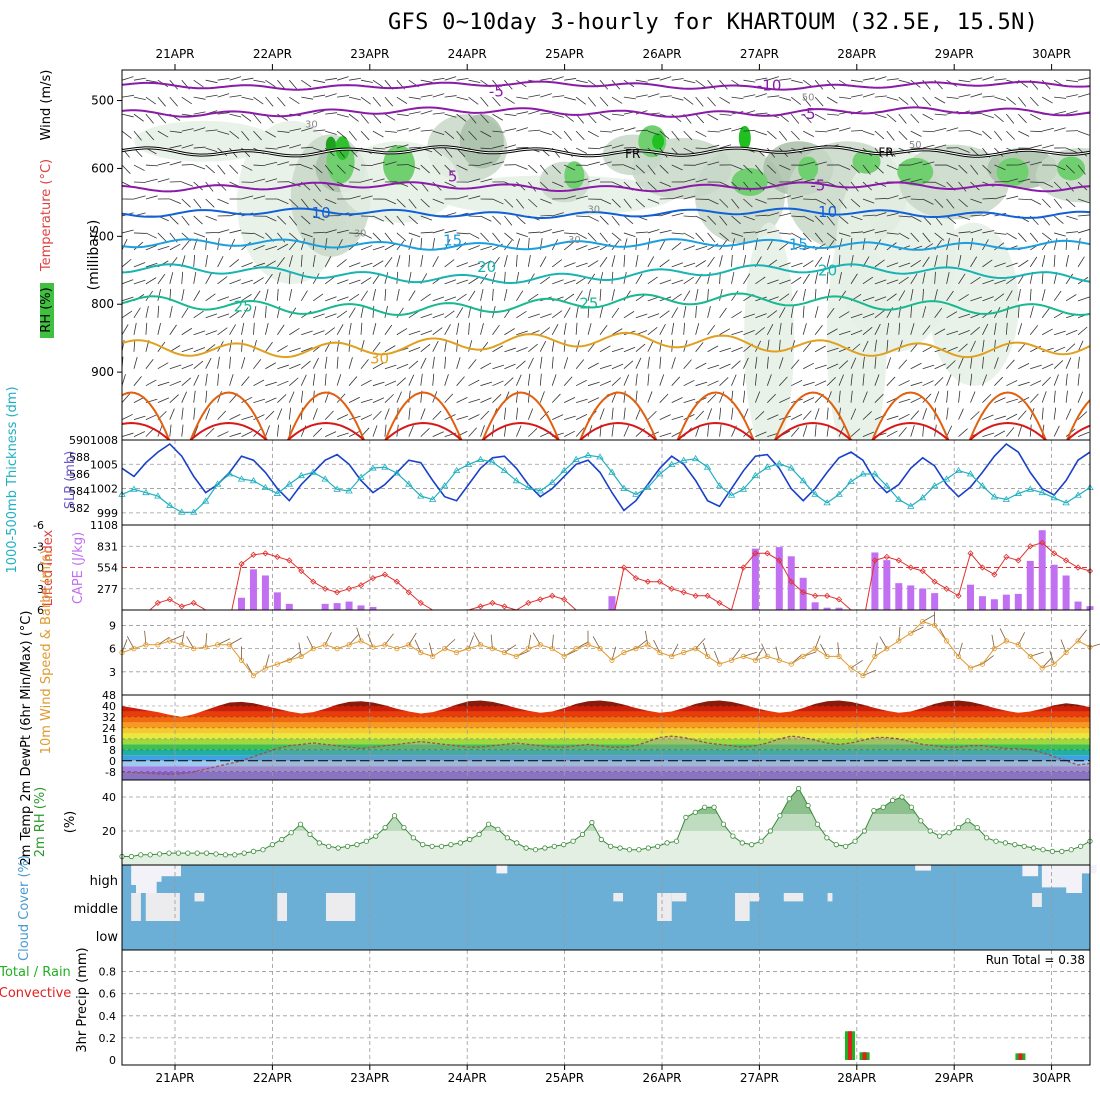  What do you see at coordinates (112, 1060) in the screenshot?
I see `precip-tick-label: 0` at bounding box center [112, 1060].